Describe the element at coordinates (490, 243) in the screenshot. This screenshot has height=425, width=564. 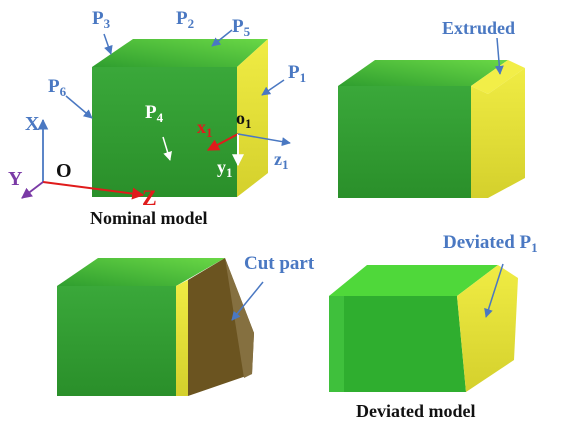
I see `label-deviated-p1: Deviated P1` at that location.